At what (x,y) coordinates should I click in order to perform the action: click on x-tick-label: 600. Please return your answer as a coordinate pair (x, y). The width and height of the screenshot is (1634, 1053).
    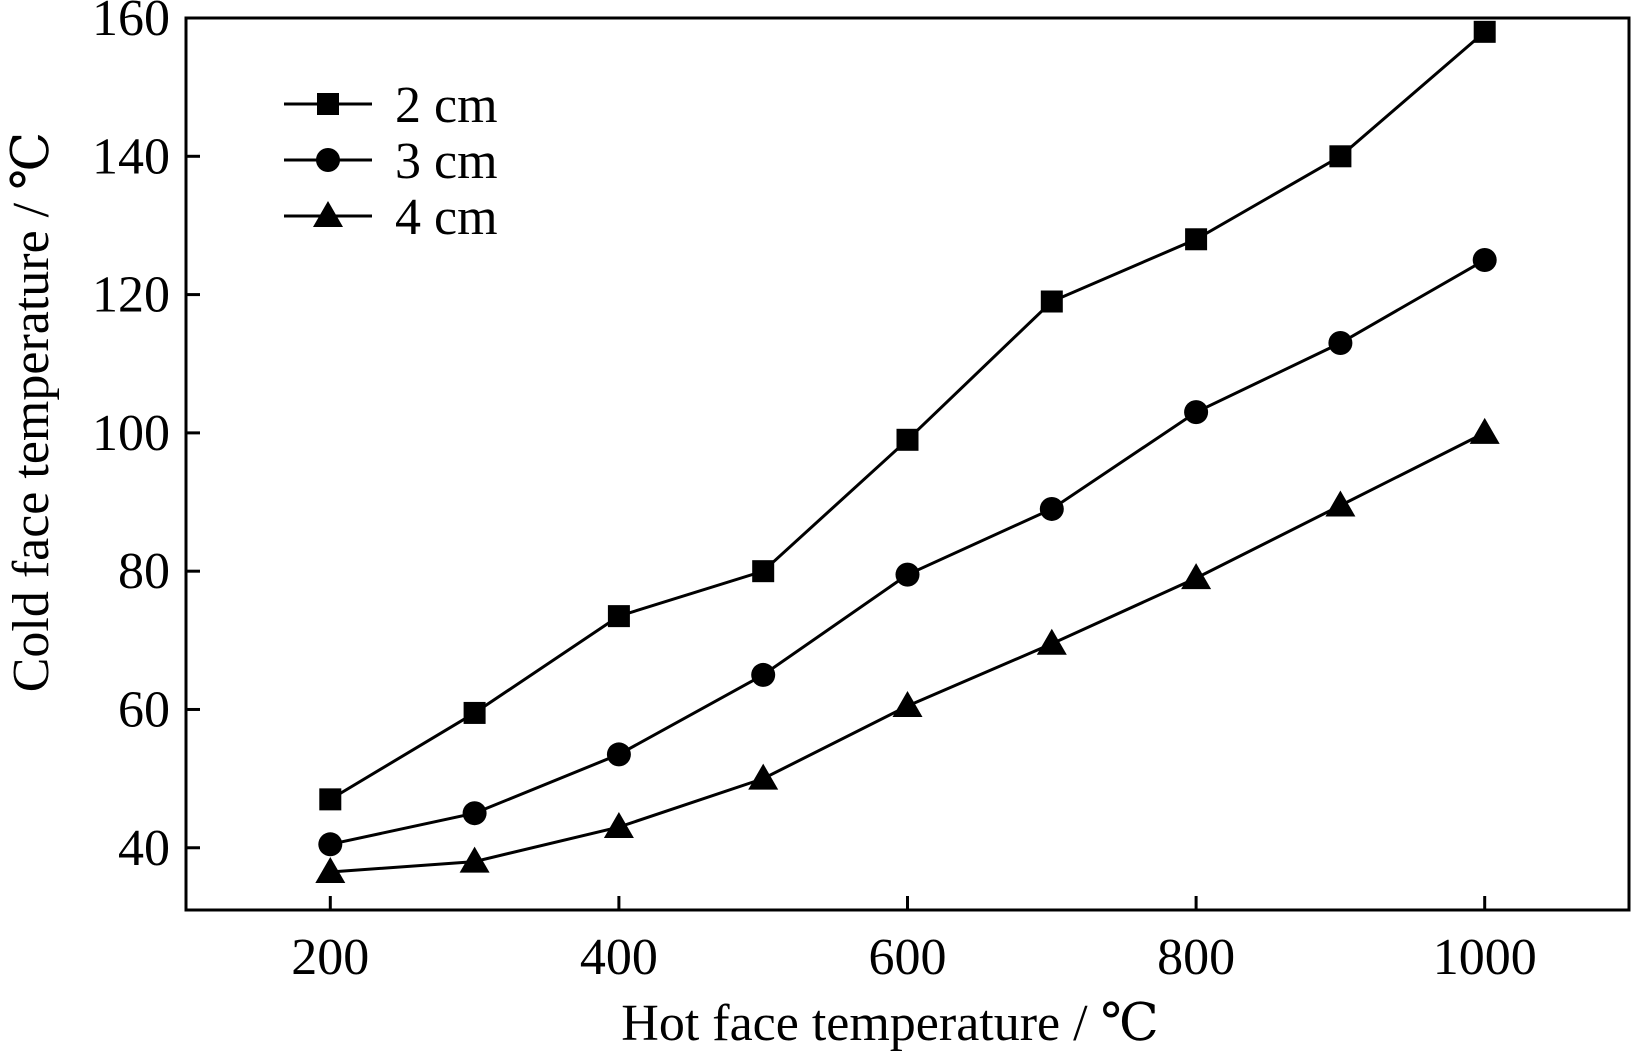
    Looking at the image, I should click on (908, 957).